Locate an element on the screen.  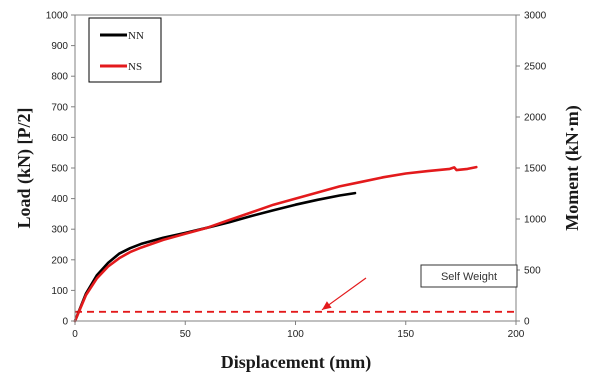
y-tick-label: 900 is located at coordinates (59, 46).